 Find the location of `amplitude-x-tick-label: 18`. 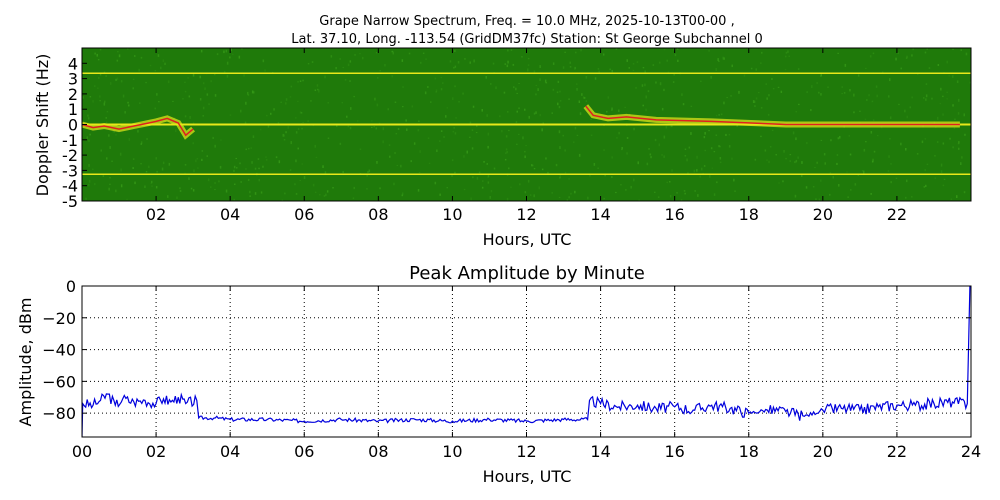

amplitude-x-tick-label: 18 is located at coordinates (749, 451).